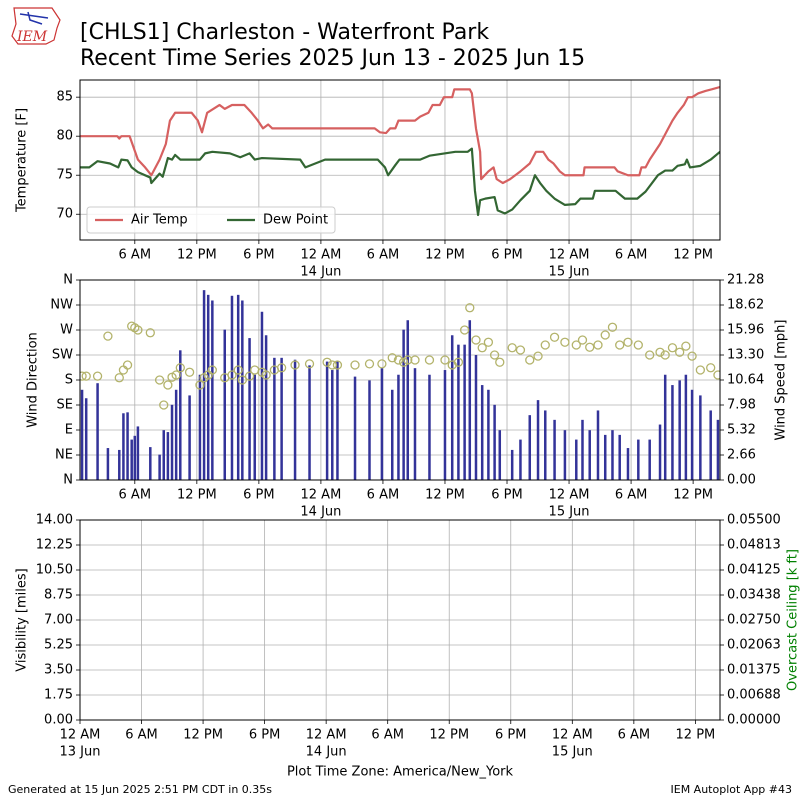 This screenshot has width=800, height=800. I want to click on y-tick-label: 80, so click(64, 136).